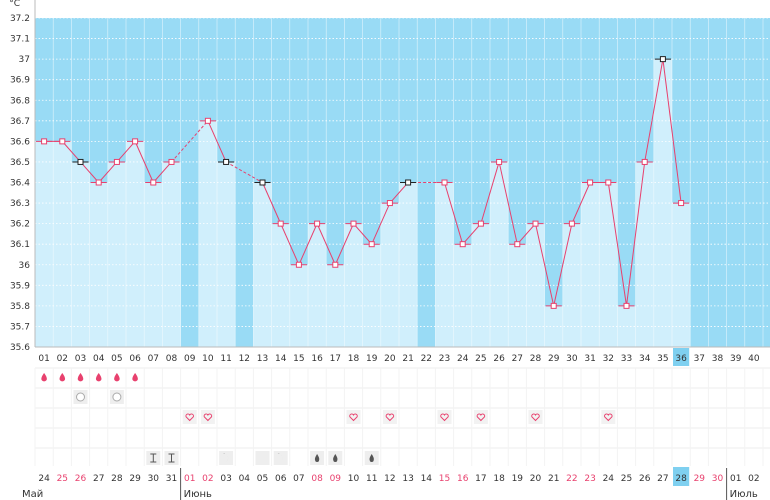 This screenshot has width=770, height=500. I want to click on cycle-day-label: 19, so click(372, 359).